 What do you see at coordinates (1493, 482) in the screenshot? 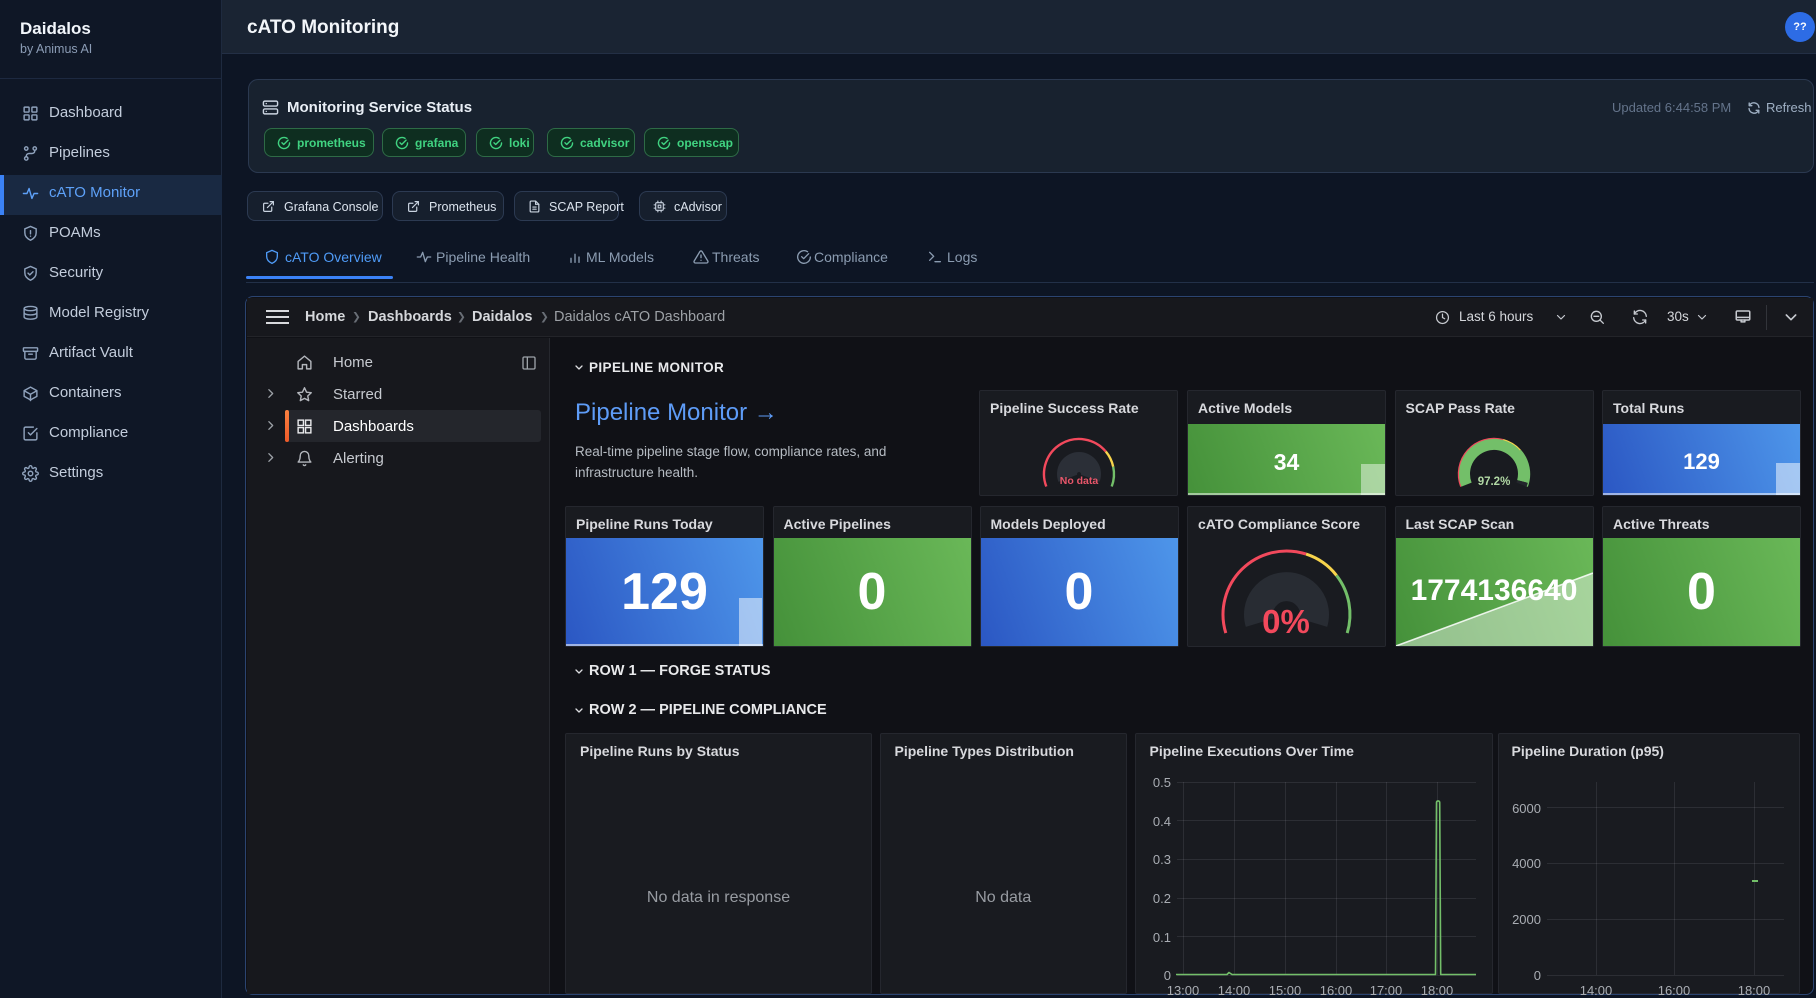
I see `svg-text: 97.2%` at bounding box center [1493, 482].